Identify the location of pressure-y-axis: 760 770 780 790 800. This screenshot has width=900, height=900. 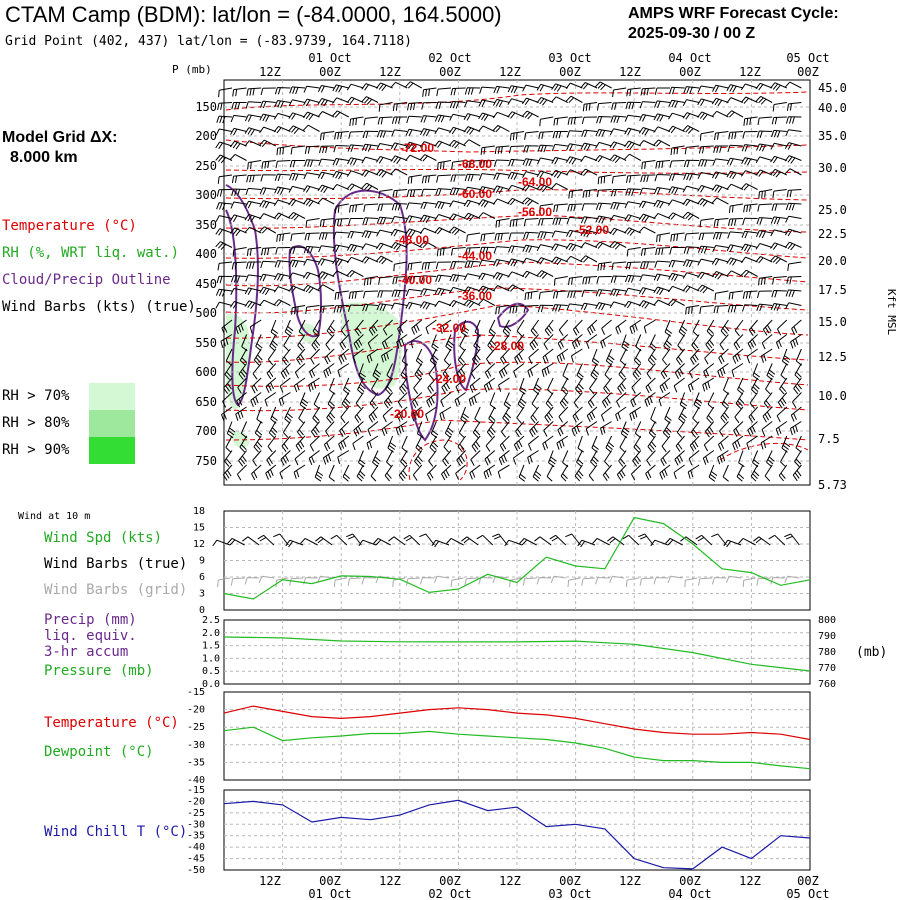
(827, 652).